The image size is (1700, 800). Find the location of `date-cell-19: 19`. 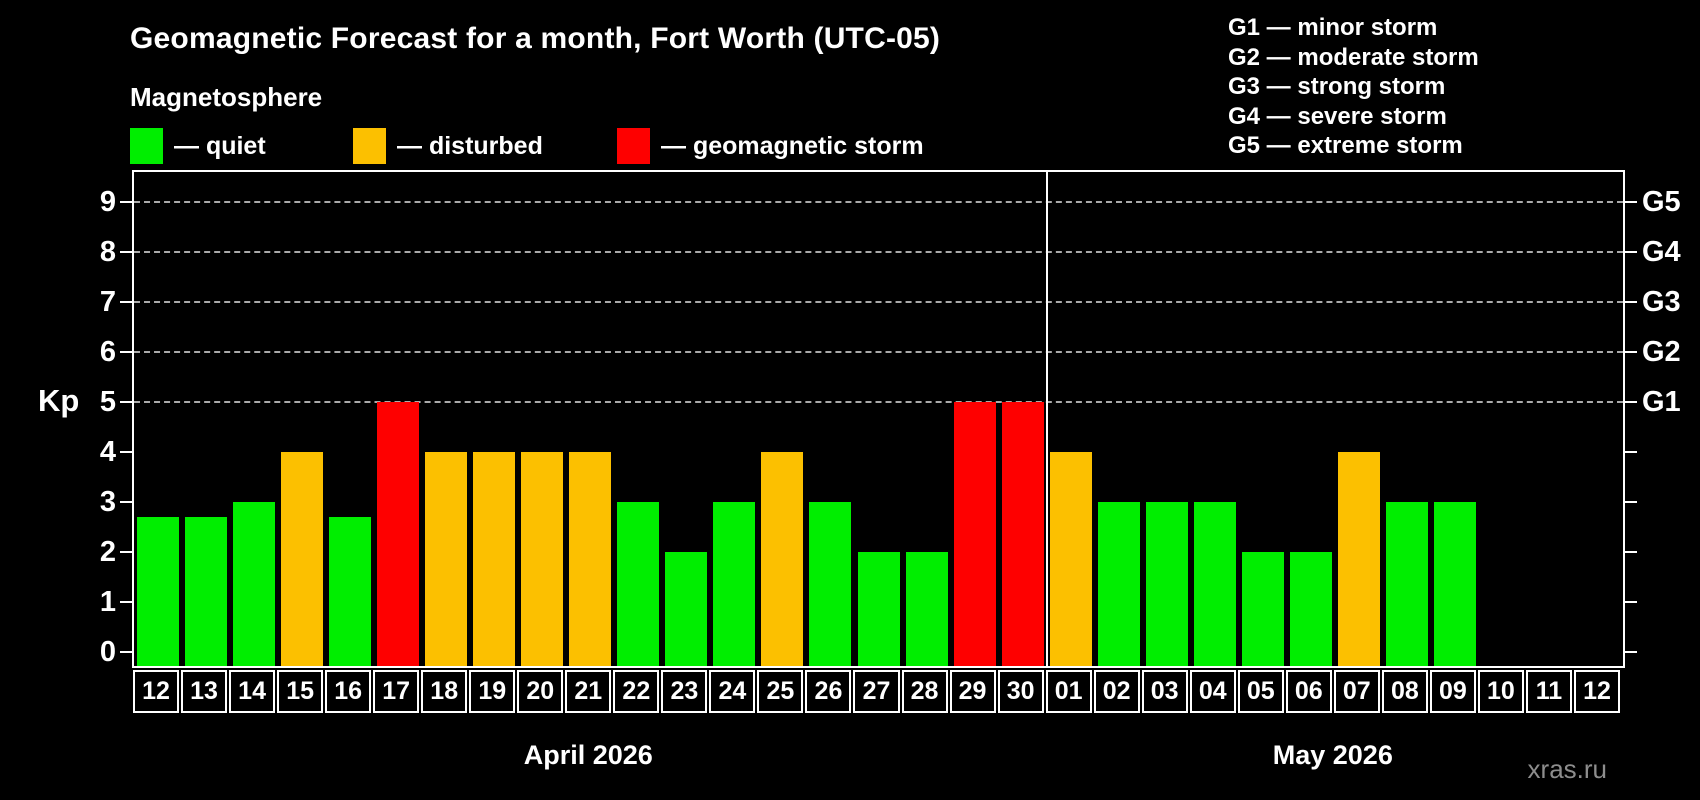

date-cell-19: 19 is located at coordinates (492, 691).